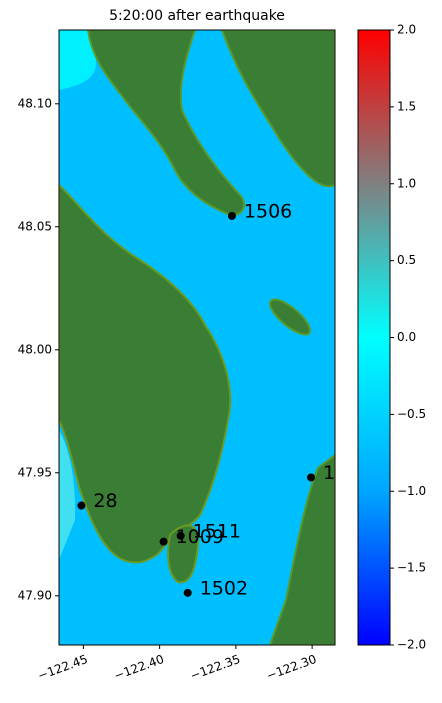 This screenshot has height=703, width=442. What do you see at coordinates (139, 667) in the screenshot?
I see `x-tick-label: −122.40` at bounding box center [139, 667].